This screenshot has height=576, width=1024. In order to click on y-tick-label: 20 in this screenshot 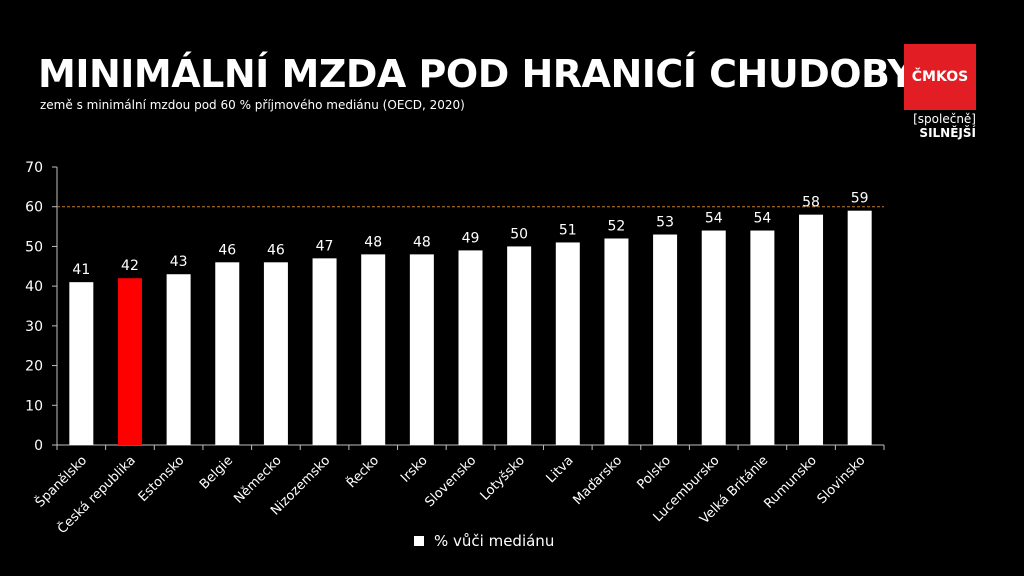, I will do `click(34, 367)`.